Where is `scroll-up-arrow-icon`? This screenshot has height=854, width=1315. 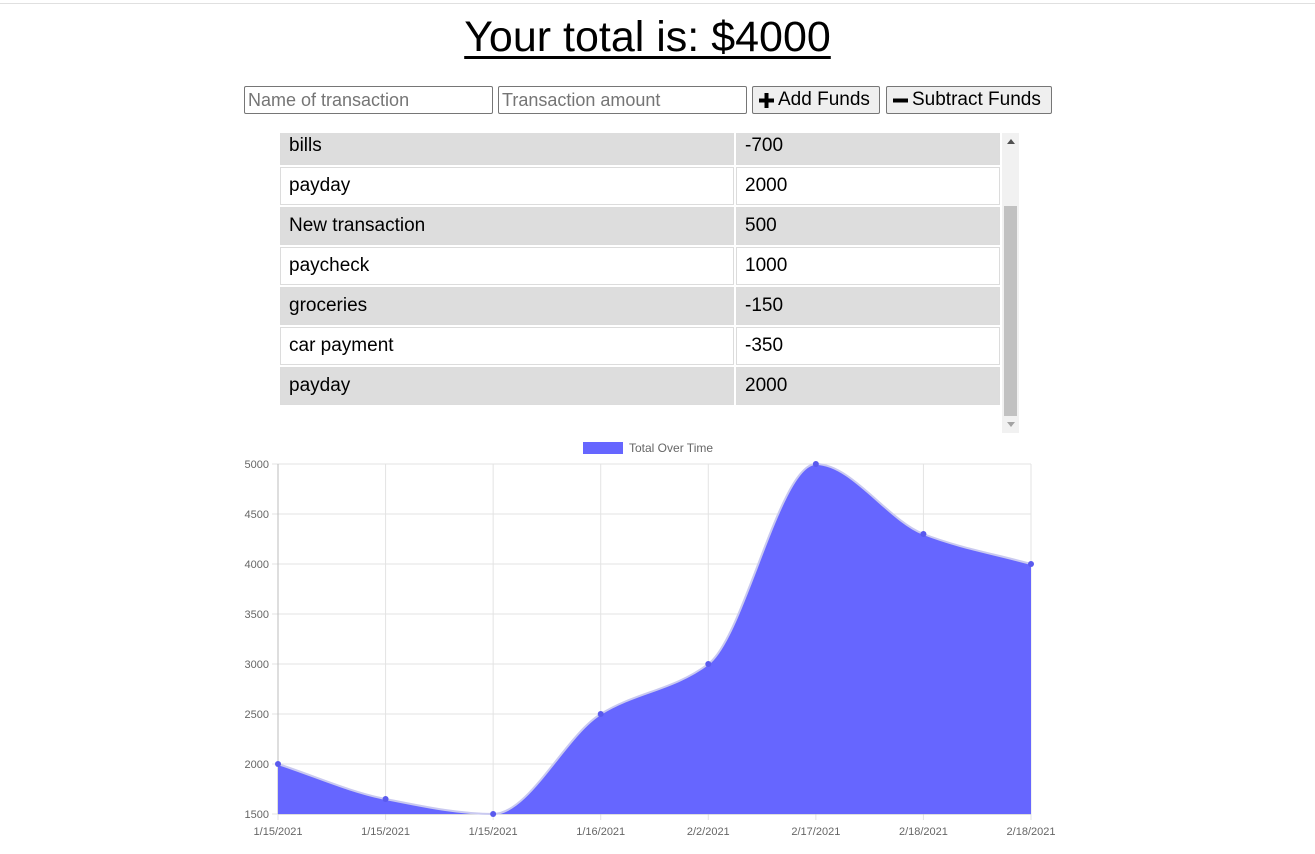
scroll-up-arrow-icon is located at coordinates (1010, 141).